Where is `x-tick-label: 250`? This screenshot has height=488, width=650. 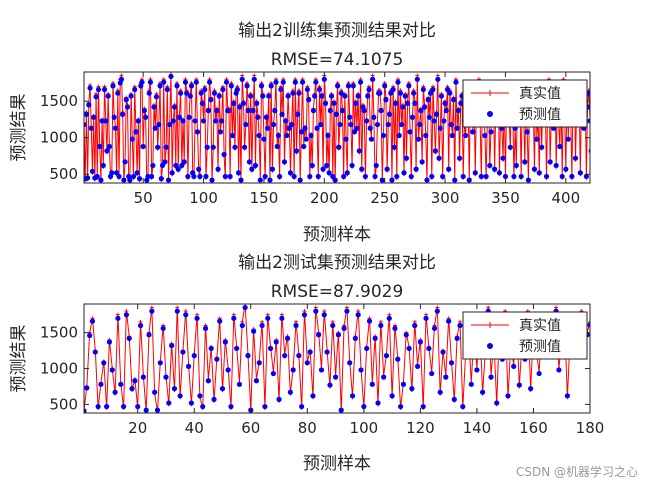
x-tick-label: 250 is located at coordinates (384, 198).